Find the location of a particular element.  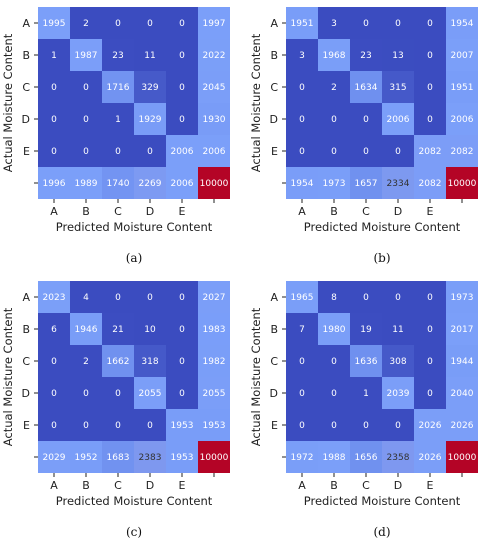

y-axis-label: Actual Moisture Content is located at coordinates (256, 376).